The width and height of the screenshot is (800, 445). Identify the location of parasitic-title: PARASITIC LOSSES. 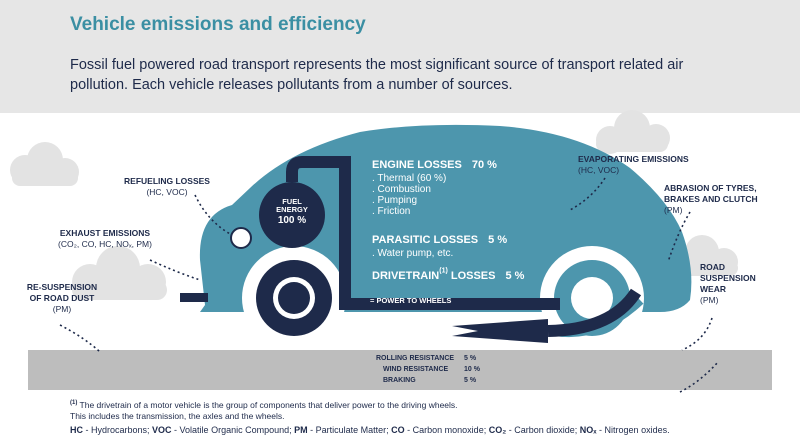
(425, 240).